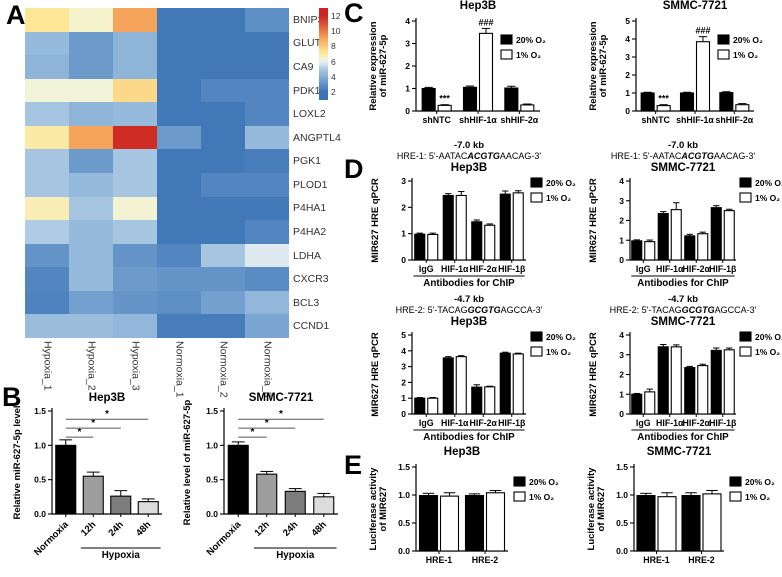 The image size is (782, 577). What do you see at coordinates (683, 437) in the screenshot?
I see `x-group-label: Antibodies for ChIP` at bounding box center [683, 437].